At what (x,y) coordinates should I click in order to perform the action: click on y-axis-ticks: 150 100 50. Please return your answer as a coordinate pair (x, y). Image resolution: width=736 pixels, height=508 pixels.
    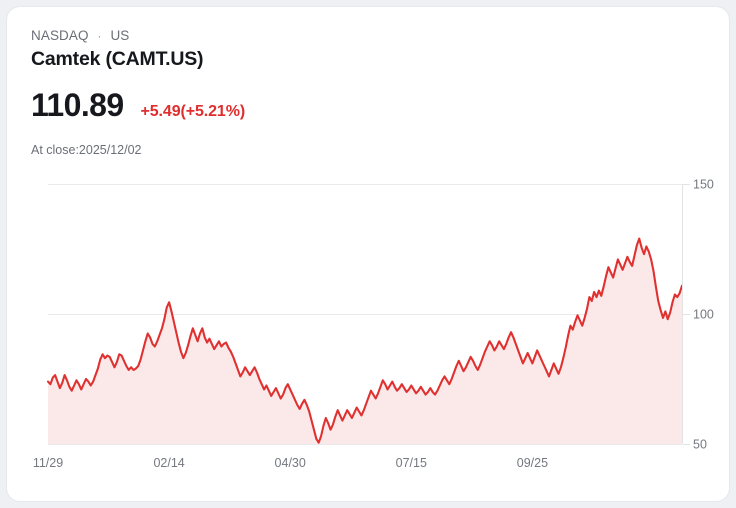
    Looking at the image, I should click on (698, 315).